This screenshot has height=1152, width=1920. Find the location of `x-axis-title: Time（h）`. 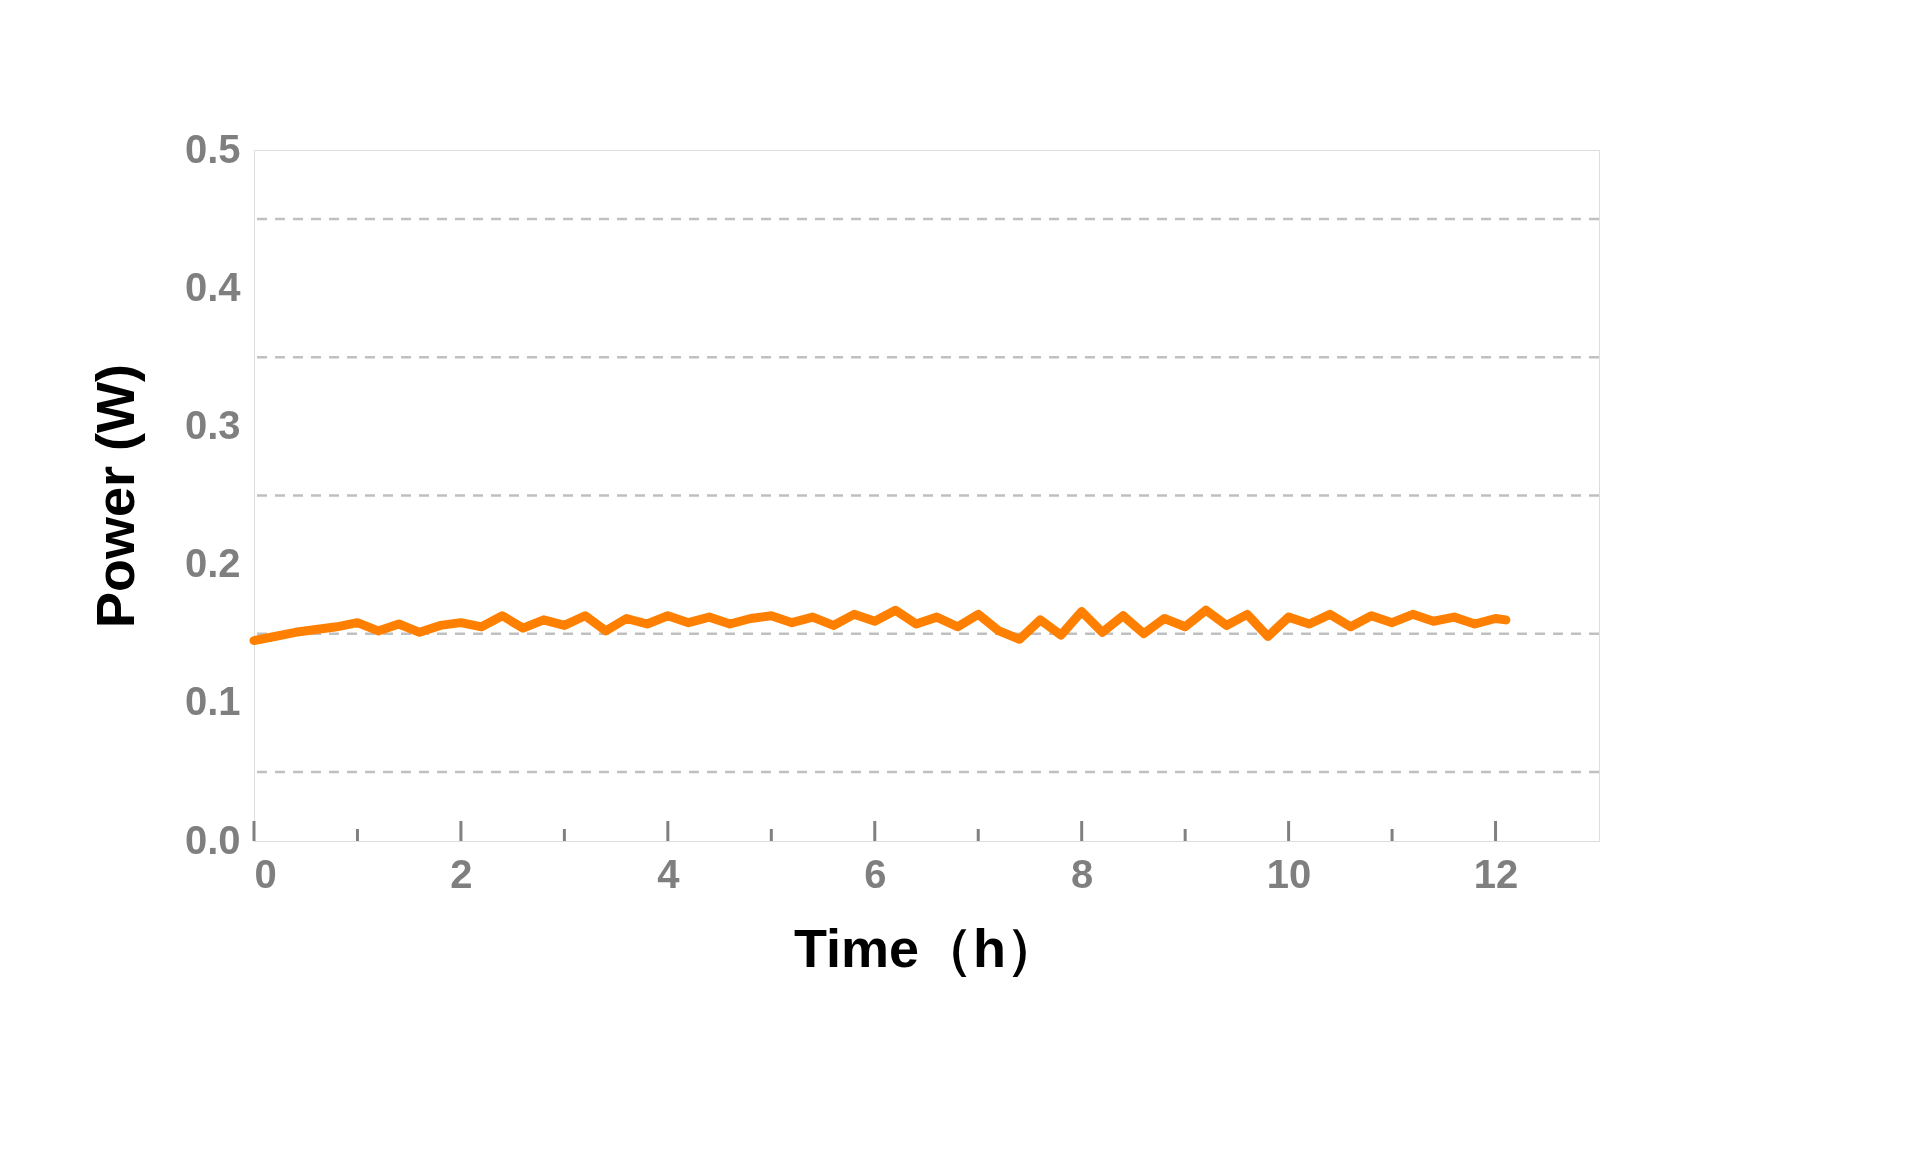

x-axis-title: Time（h） is located at coordinates (927, 947).